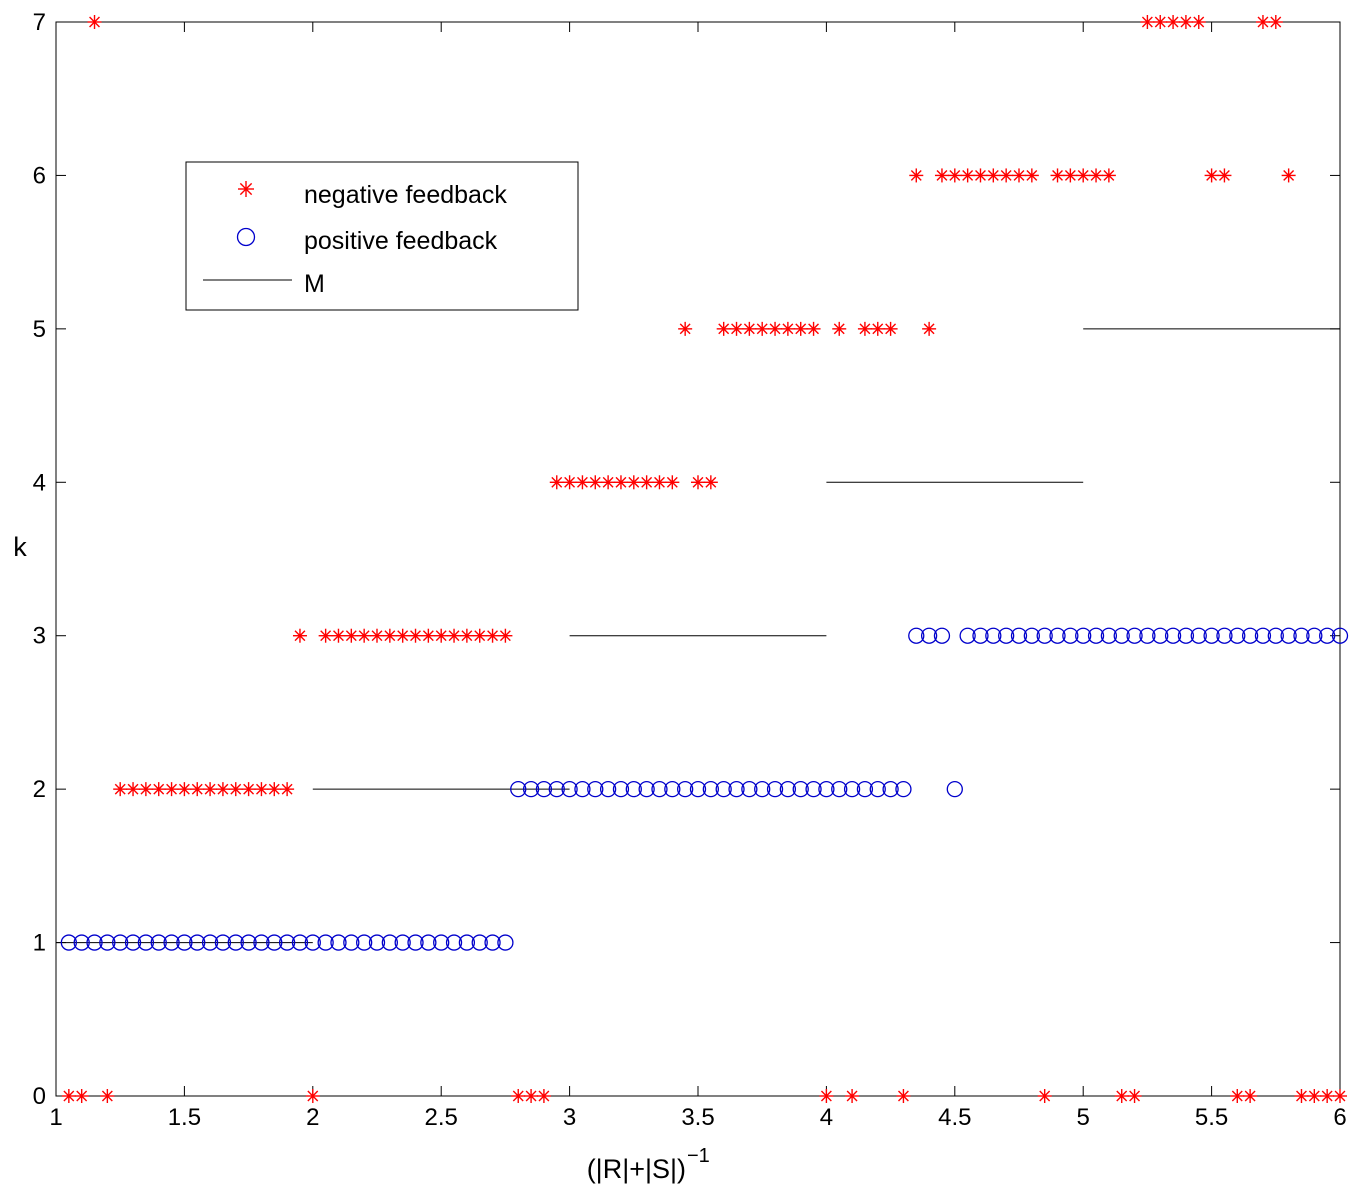 This screenshot has height=1191, width=1363. Describe the element at coordinates (55, 1117) in the screenshot. I see `x-tick-label: 1` at that location.